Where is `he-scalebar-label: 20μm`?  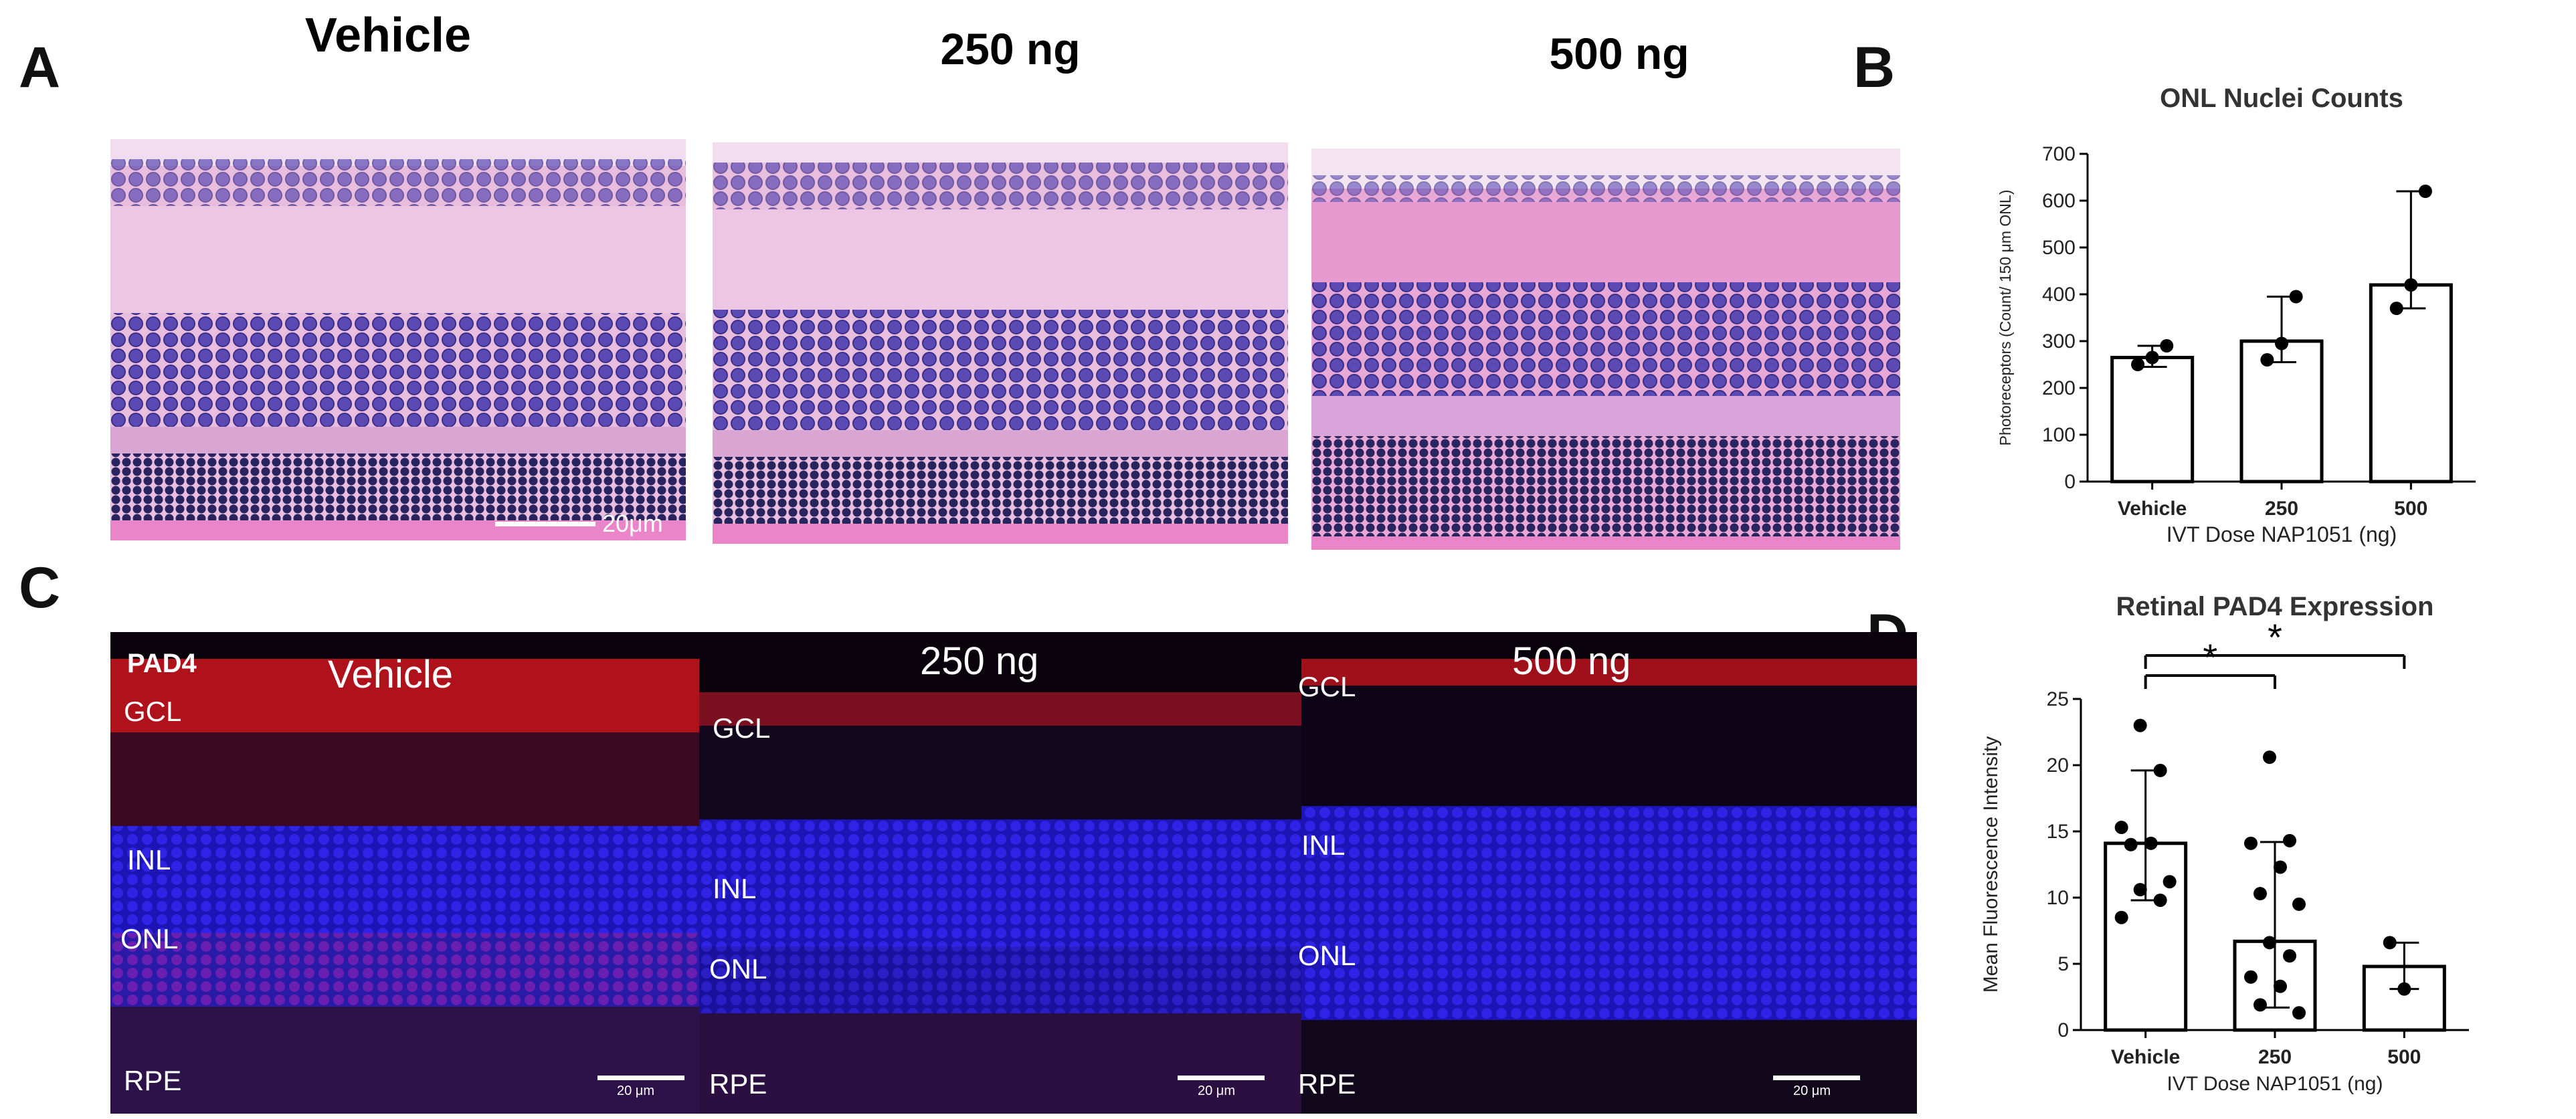 he-scalebar-label: 20μm is located at coordinates (632, 523).